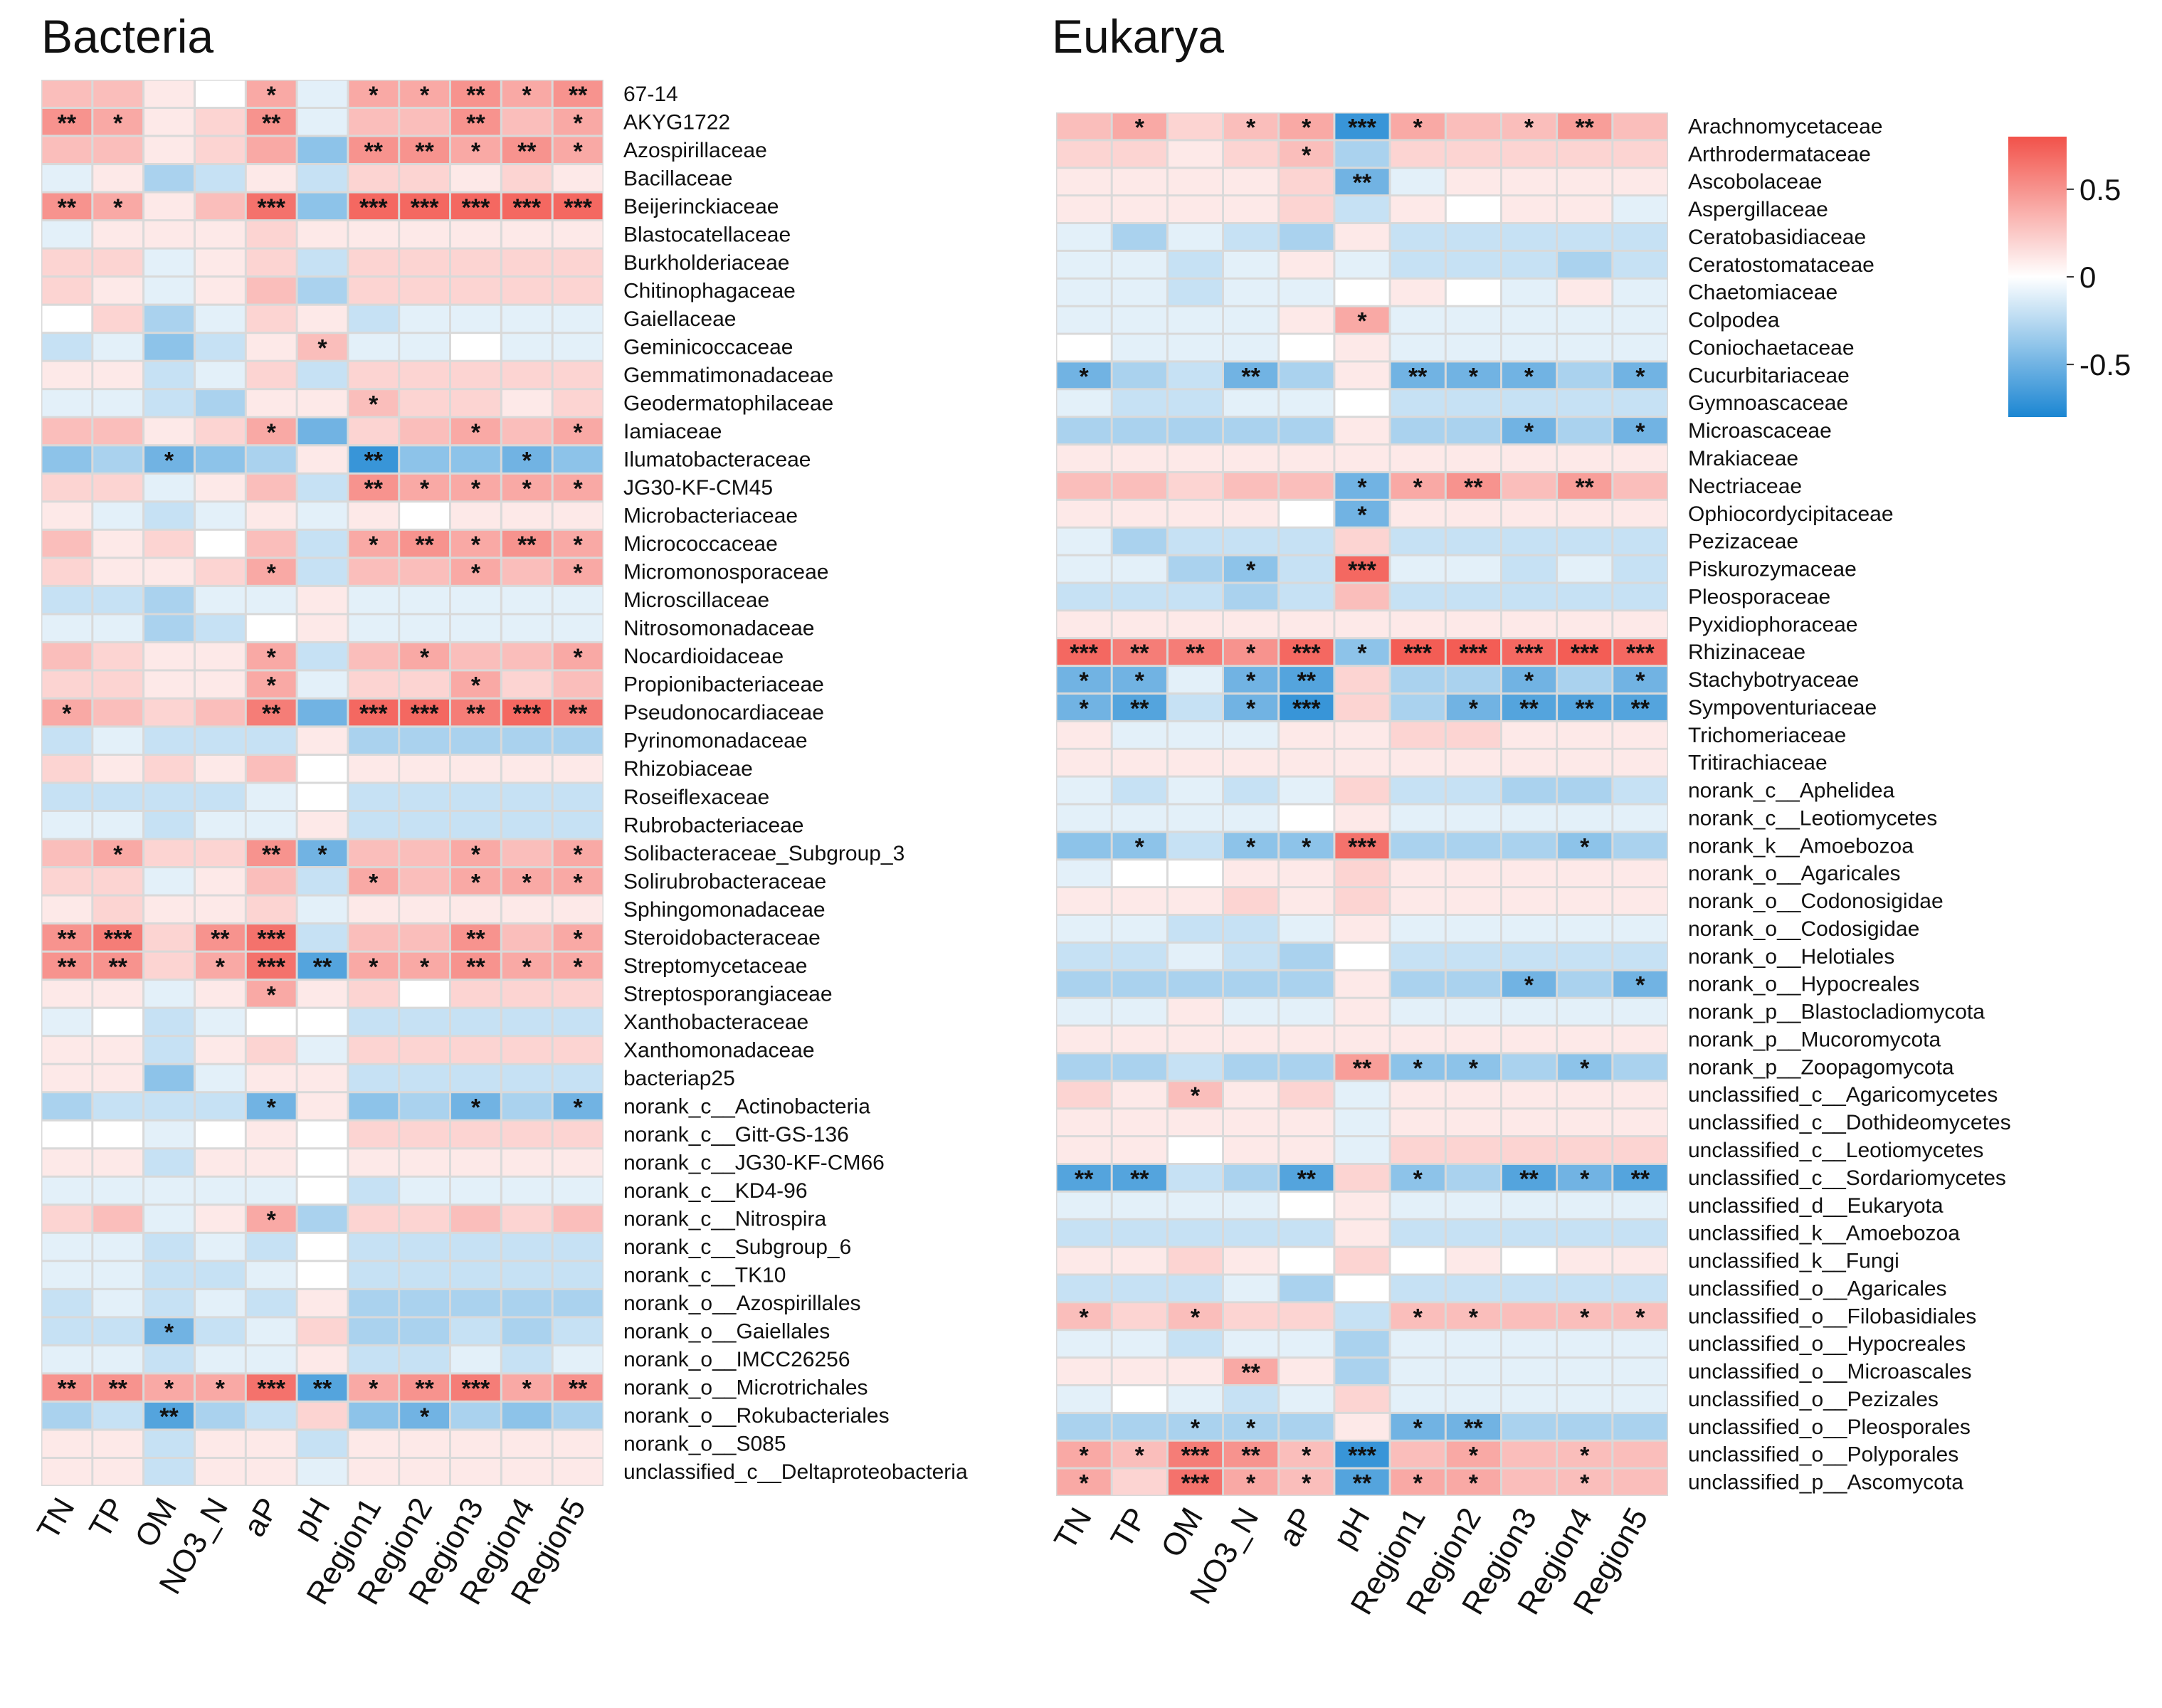 The image size is (2162, 1708). I want to click on bacteria-row-label-norank-o-imcc26256: norank_o__IMCC26256, so click(737, 1359).